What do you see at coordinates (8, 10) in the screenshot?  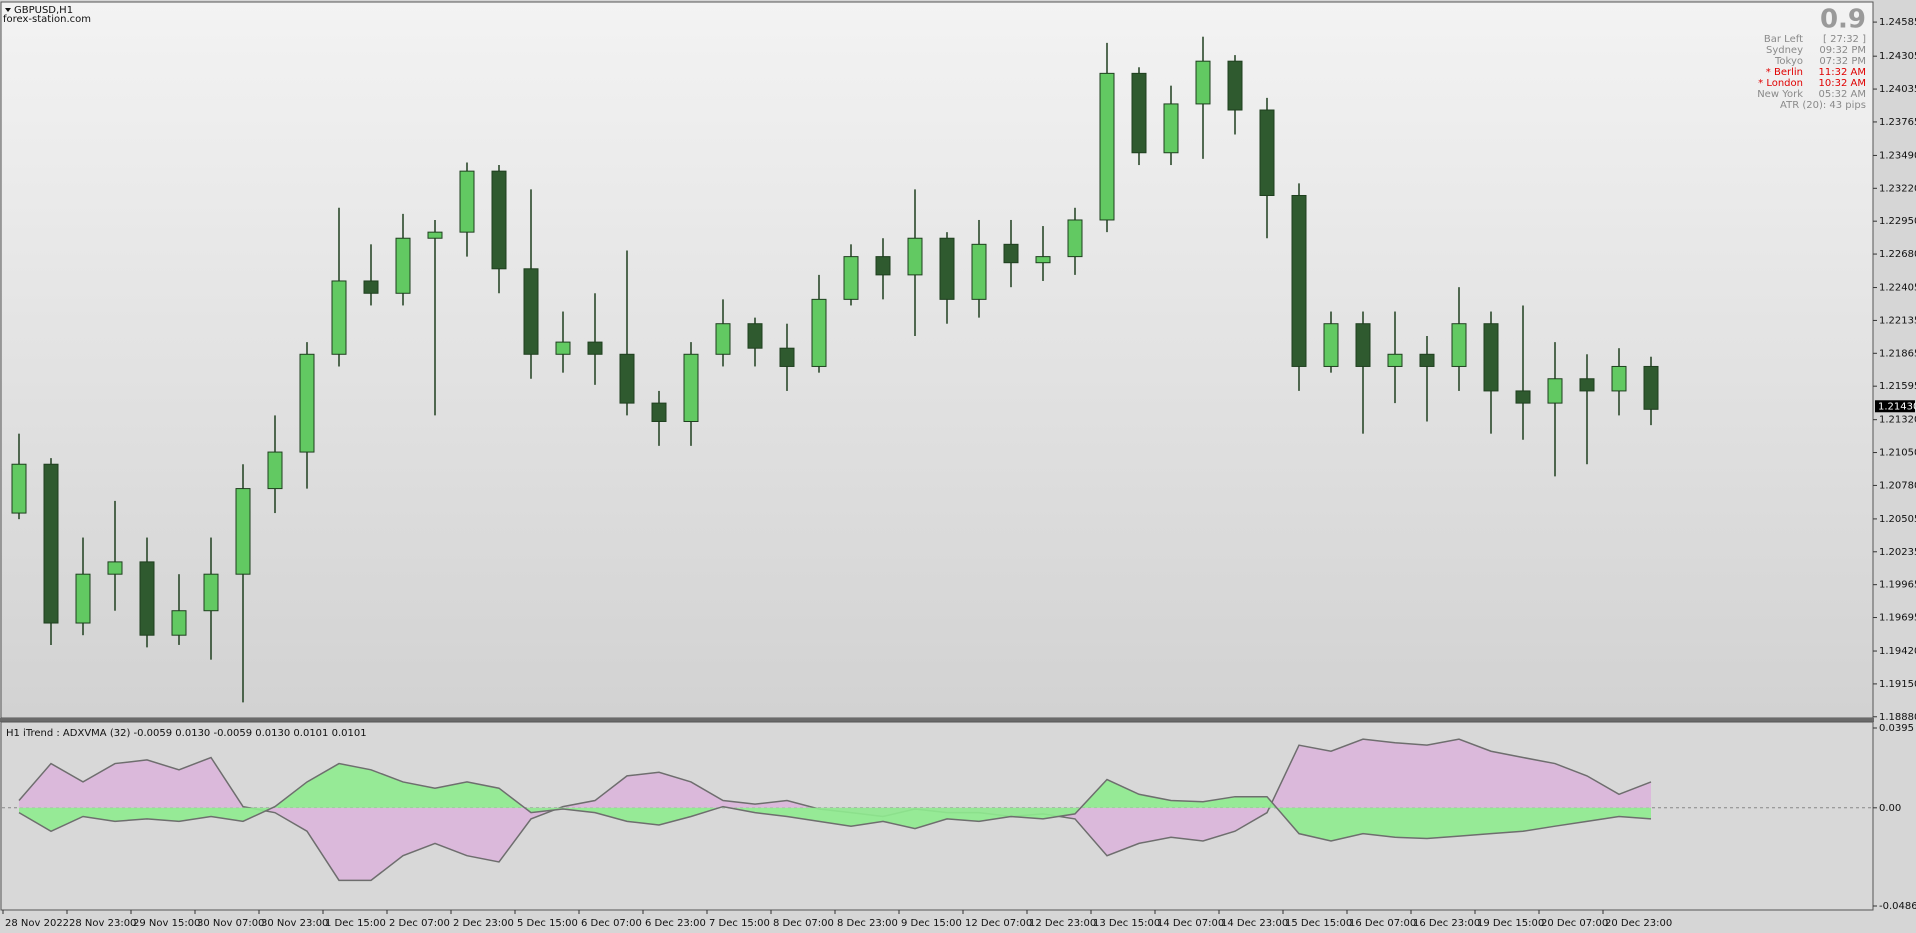 I see `menu-arrow` at bounding box center [8, 10].